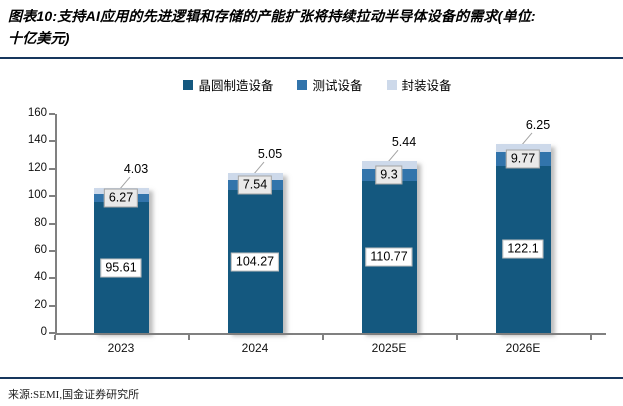 This screenshot has width=623, height=406. Describe the element at coordinates (337, 86) in the screenshot. I see `legend-label: 测试设备` at that location.